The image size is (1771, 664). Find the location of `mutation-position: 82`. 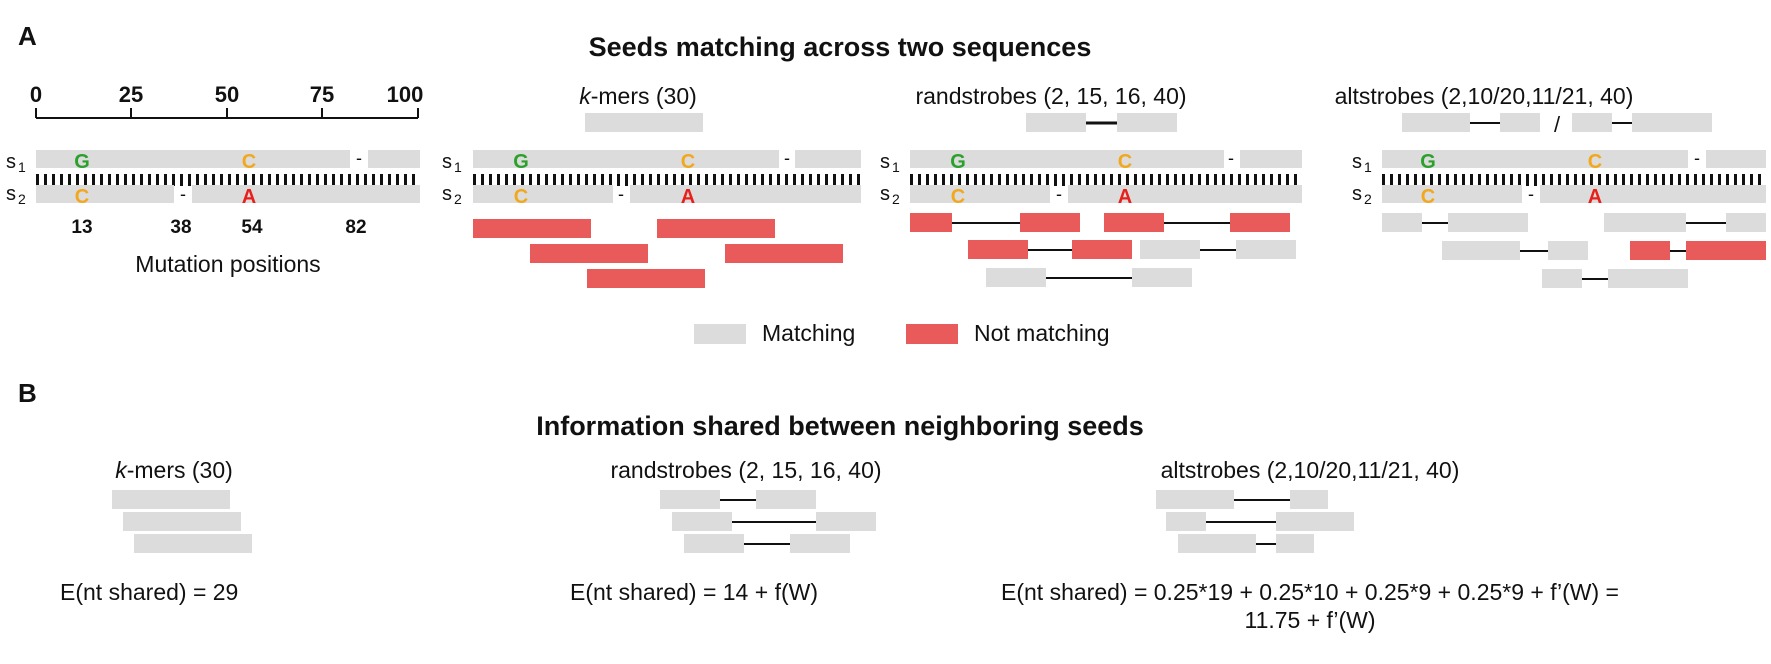

mutation-position: 82 is located at coordinates (355, 227).